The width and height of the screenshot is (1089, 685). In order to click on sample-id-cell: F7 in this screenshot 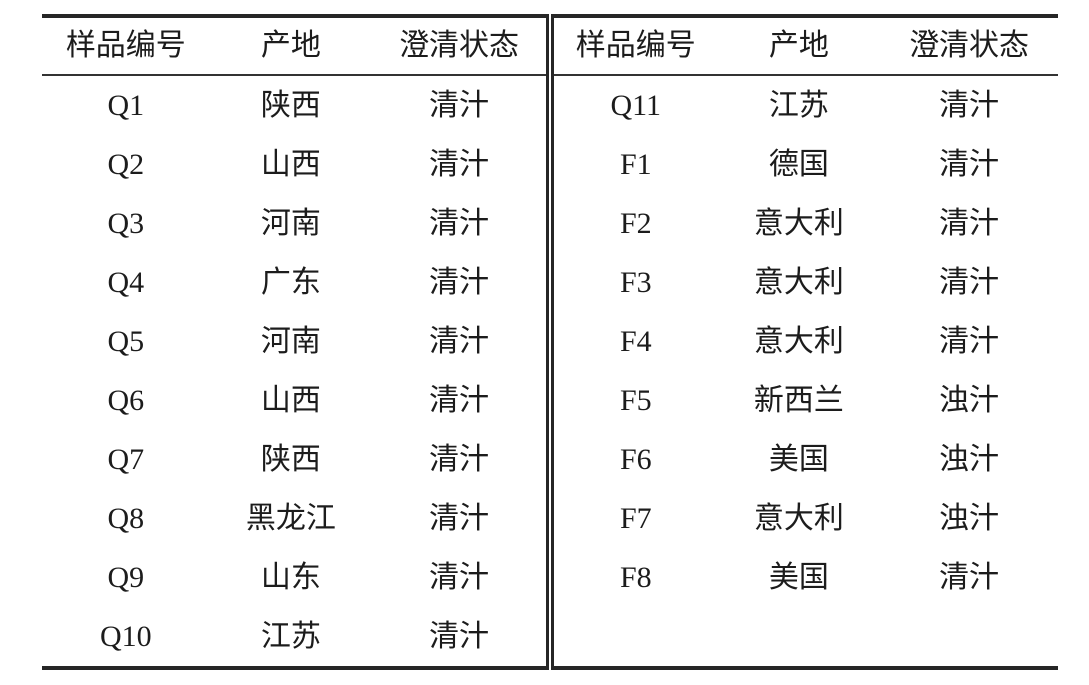, I will do `click(631, 518)`.